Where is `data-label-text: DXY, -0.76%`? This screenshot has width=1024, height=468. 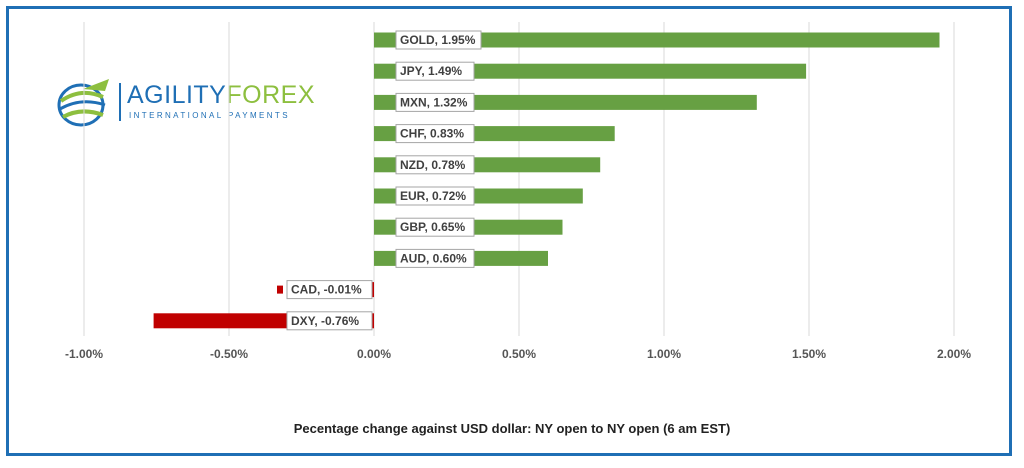 data-label-text: DXY, -0.76% is located at coordinates (325, 321).